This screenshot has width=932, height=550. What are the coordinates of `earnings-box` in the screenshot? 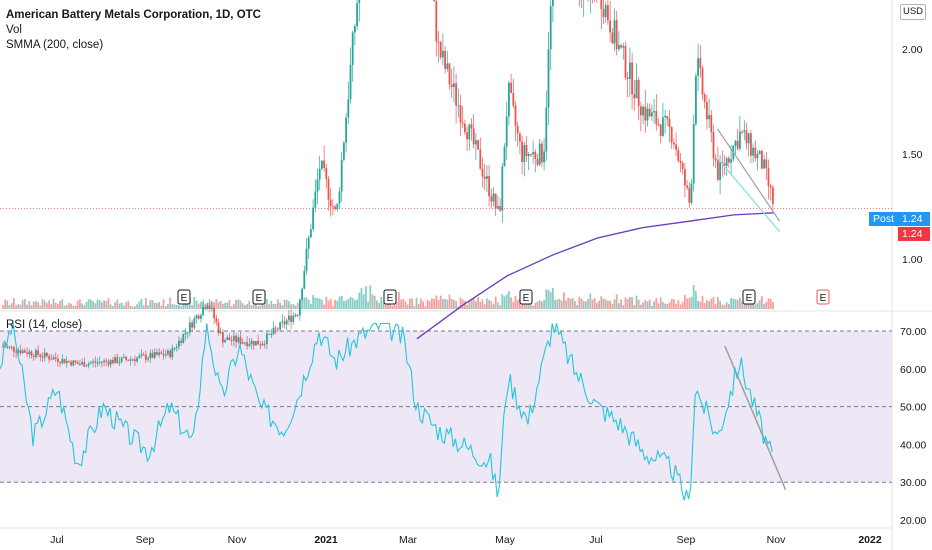 It's located at (749, 297).